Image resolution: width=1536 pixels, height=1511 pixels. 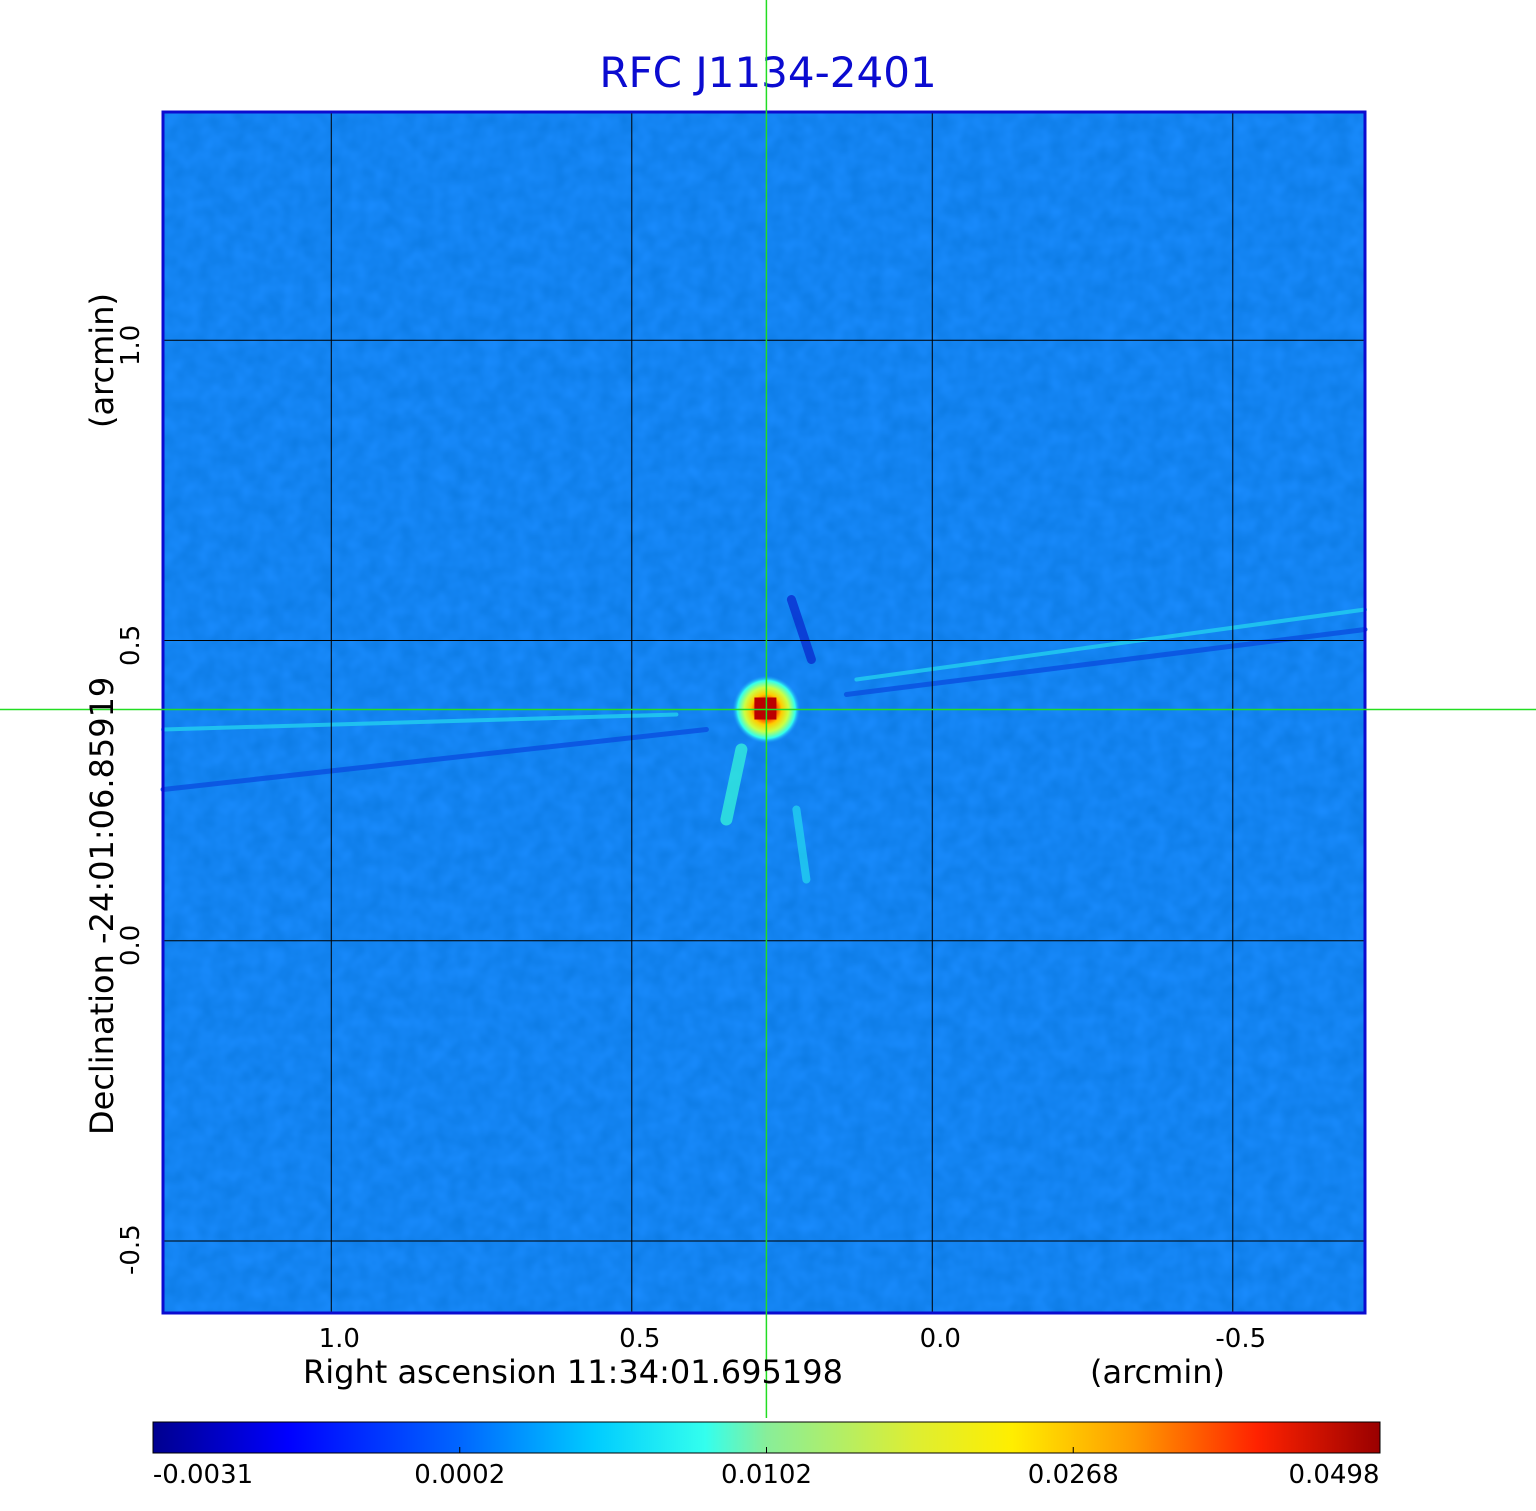 I want to click on colorbar-tick-label: 0.0498, so click(x=1334, y=1475).